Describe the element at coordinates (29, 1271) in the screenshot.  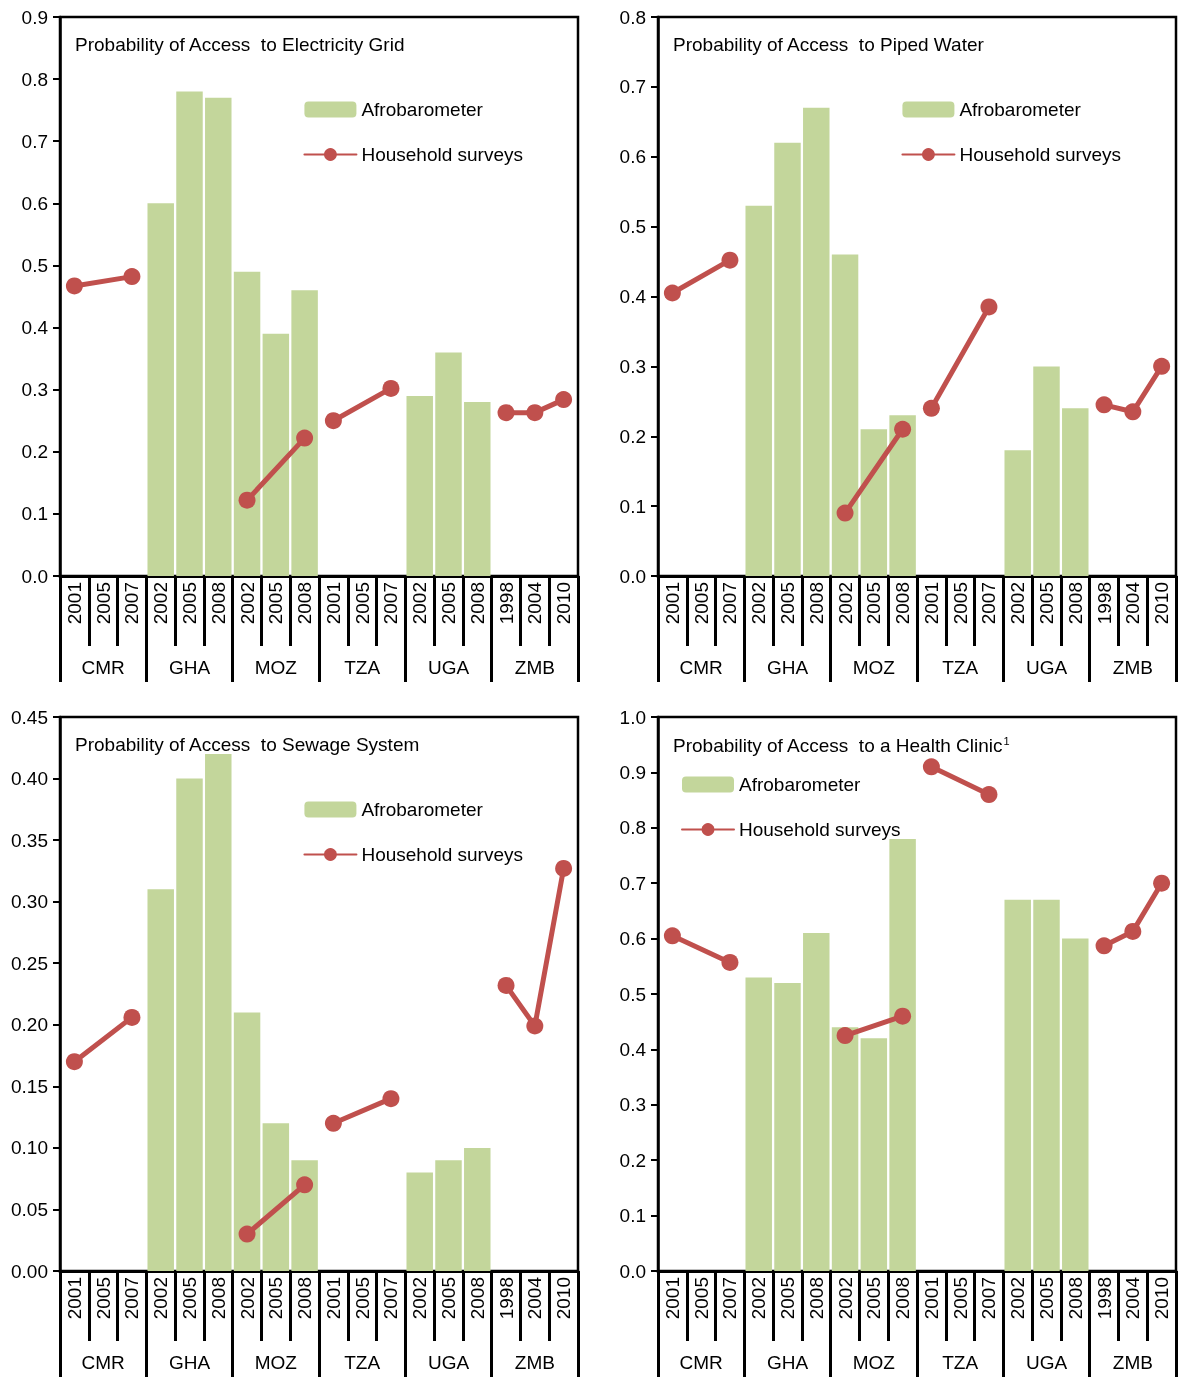
I see `y-tick-label: 0.00` at that location.